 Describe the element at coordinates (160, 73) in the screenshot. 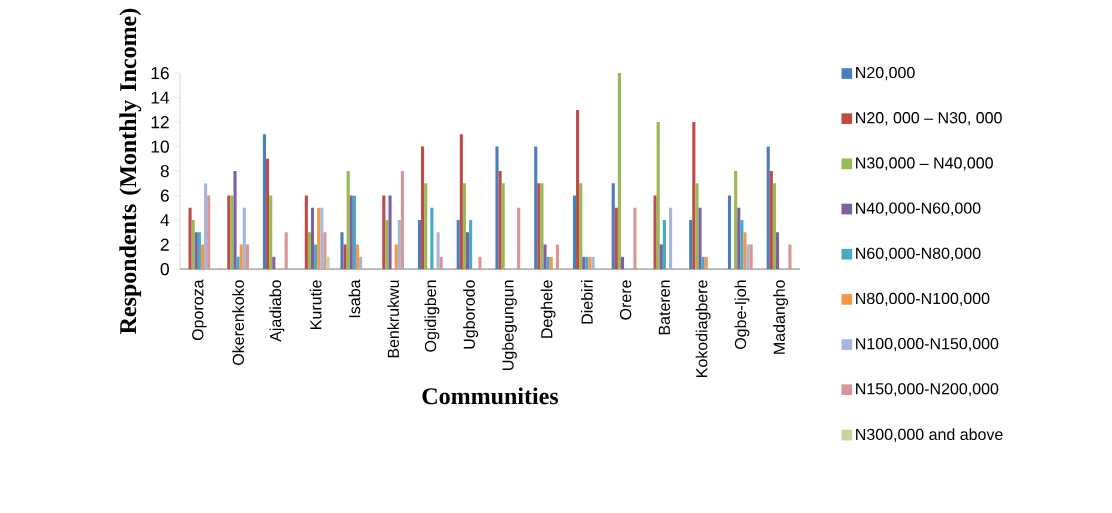

I see `y-tick-label: 16` at that location.